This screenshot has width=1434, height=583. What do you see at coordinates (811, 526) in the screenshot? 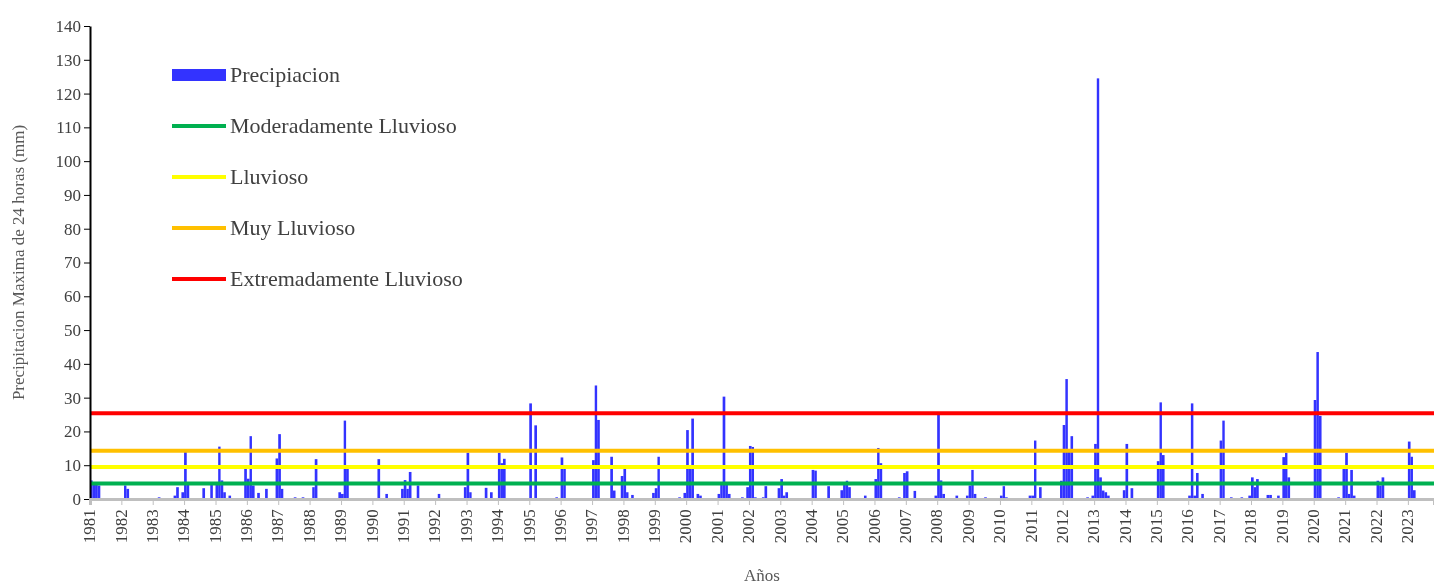
I see `x-tick-label: 2004` at bounding box center [811, 526].